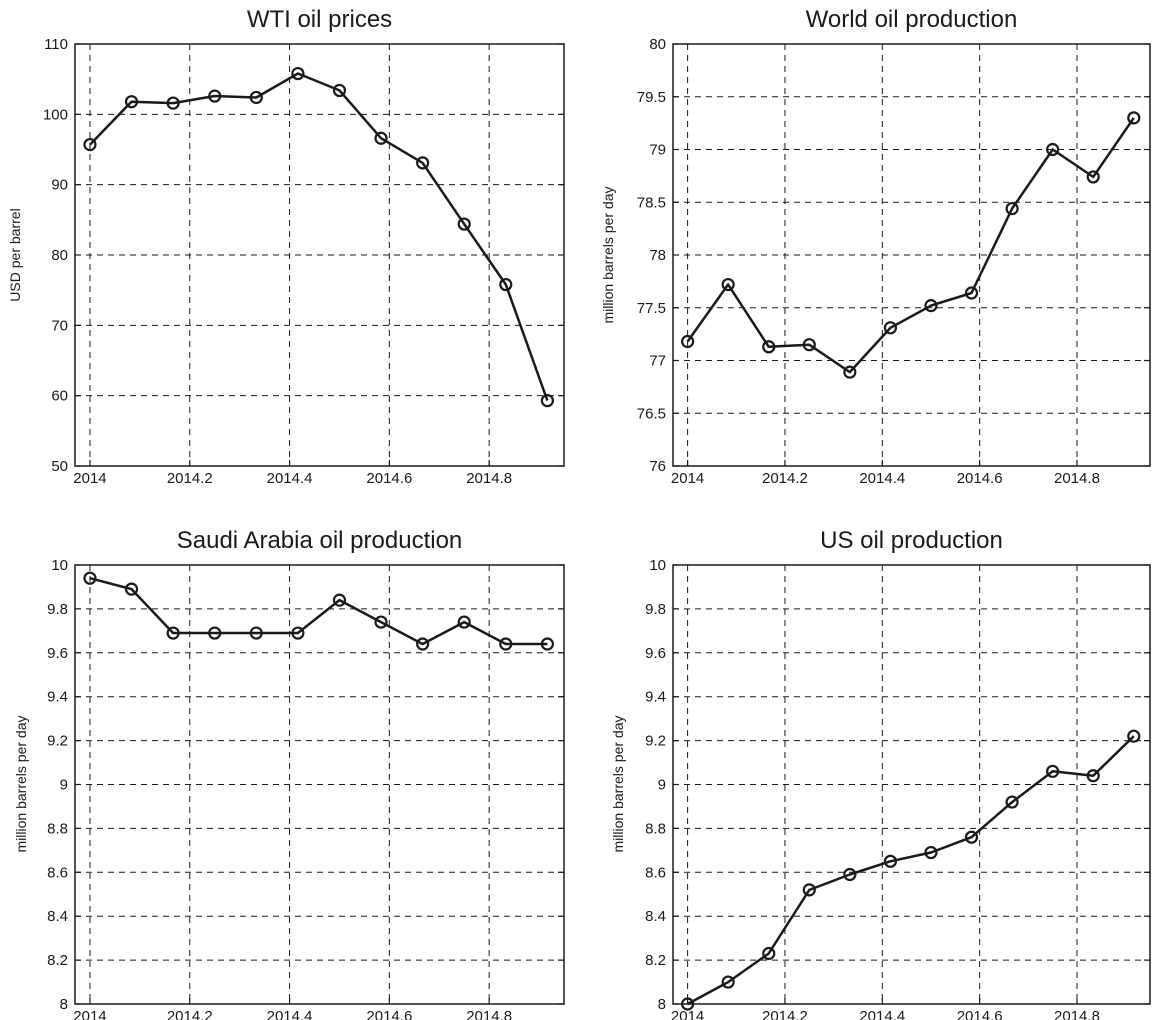 This screenshot has height=1020, width=1157. I want to click on y-tick-label: 70, so click(59, 325).